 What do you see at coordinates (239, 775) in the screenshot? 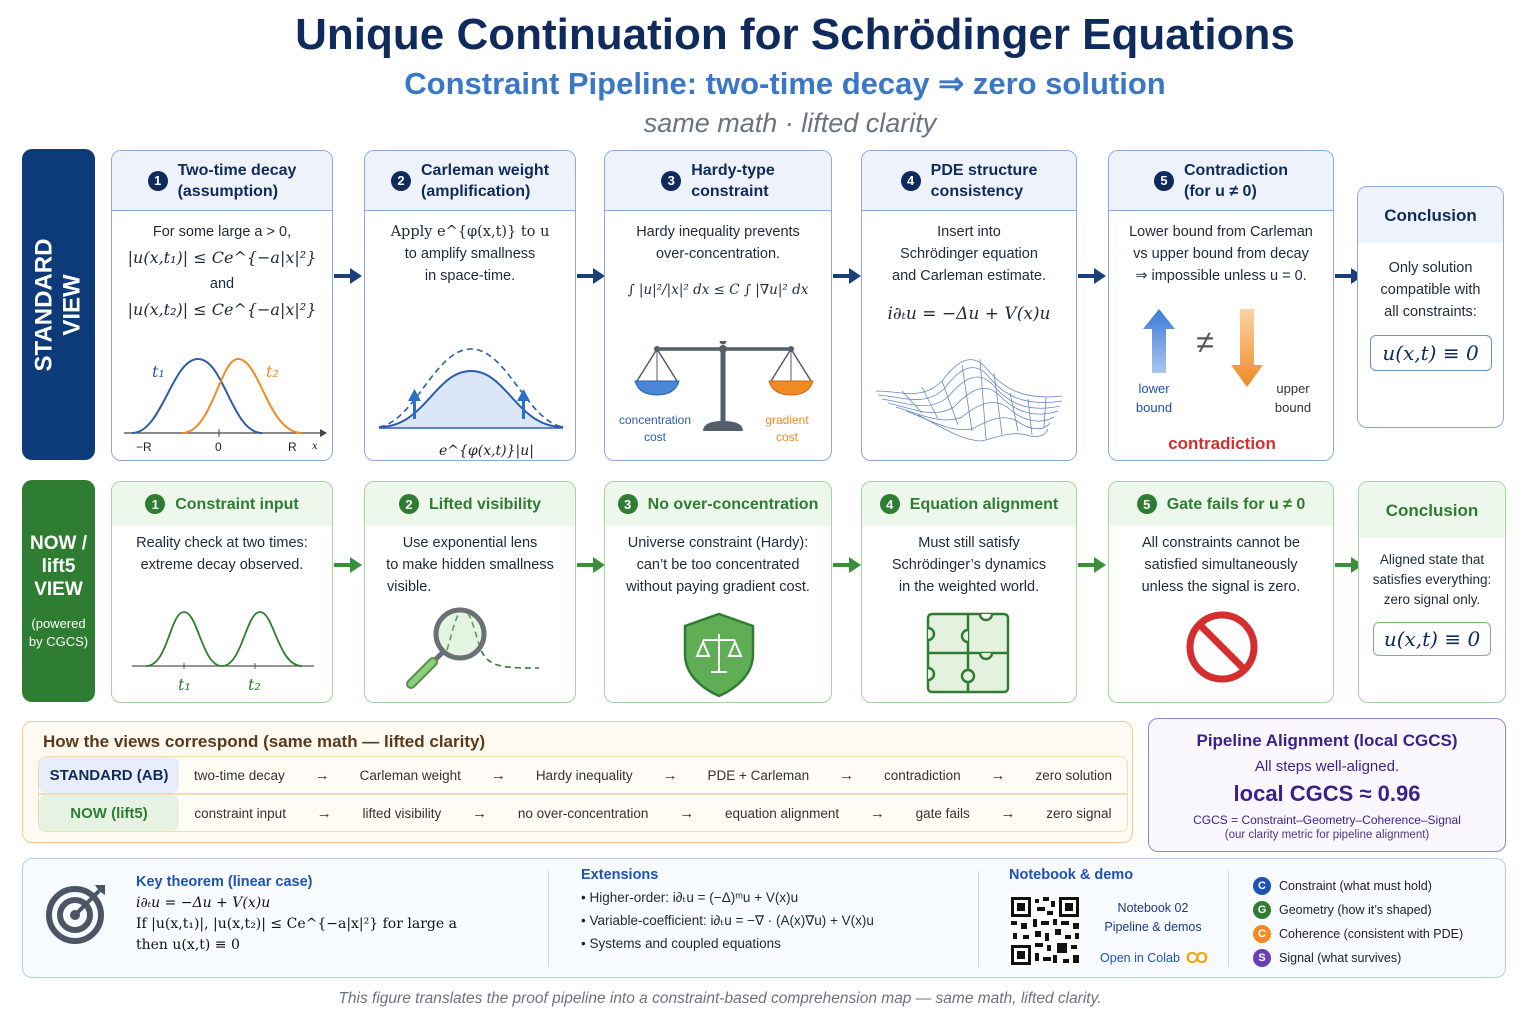
I see `cell: two-time decay` at bounding box center [239, 775].